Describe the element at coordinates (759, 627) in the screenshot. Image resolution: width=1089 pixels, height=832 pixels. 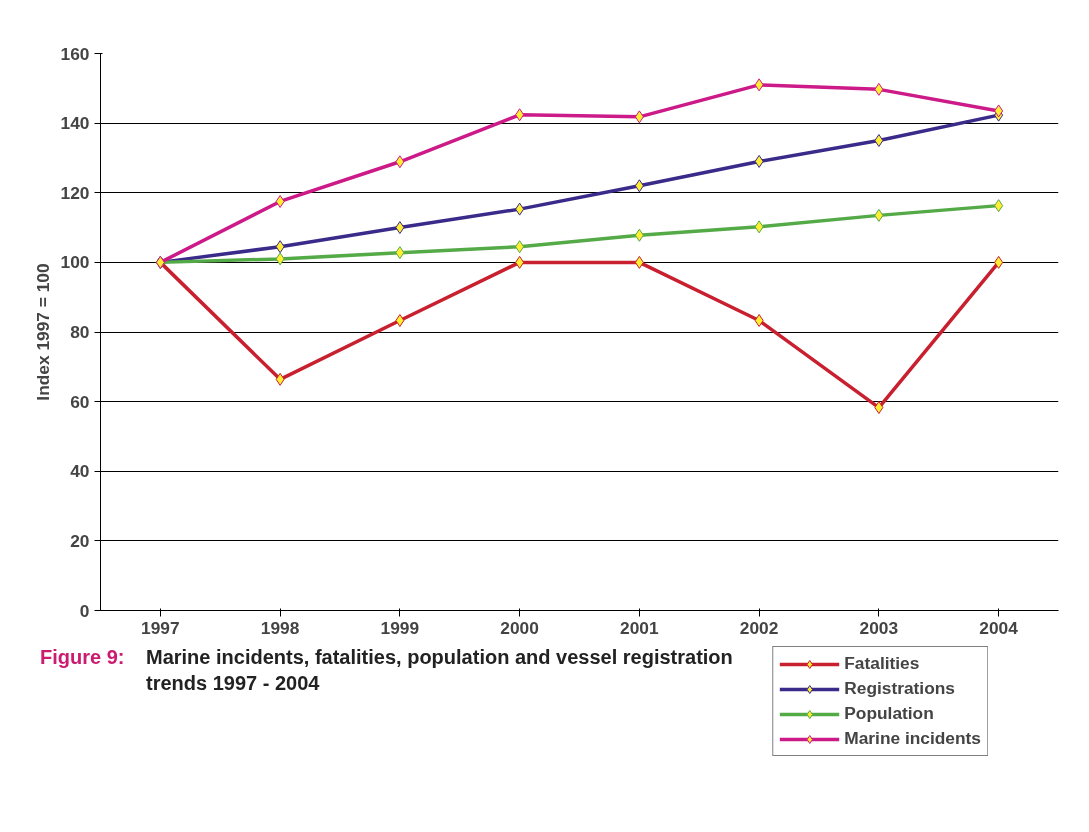
I see `x-tick-label: 2002` at that location.